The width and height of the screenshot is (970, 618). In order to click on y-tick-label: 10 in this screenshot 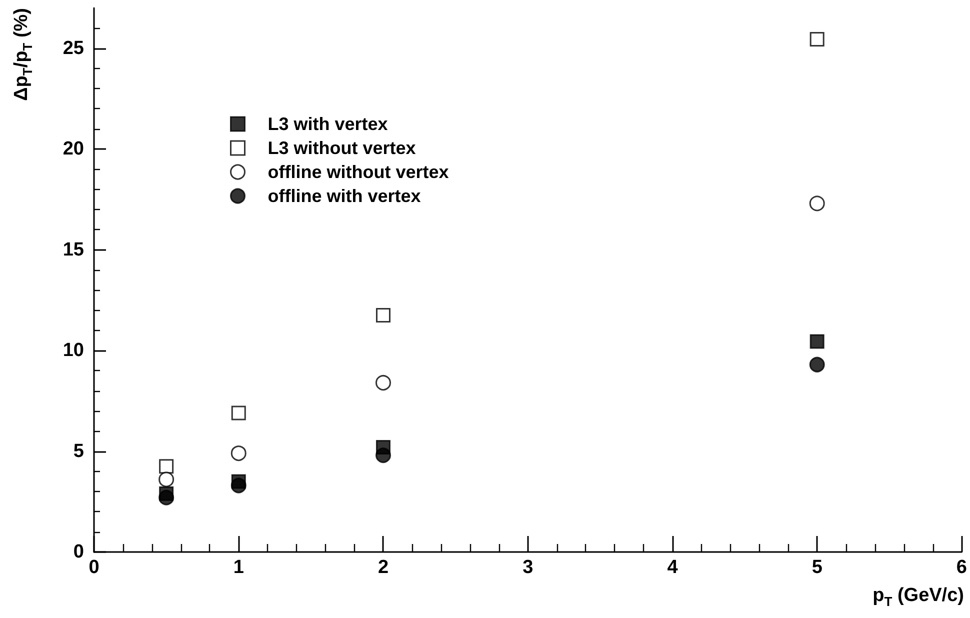, I will do `click(73, 351)`.